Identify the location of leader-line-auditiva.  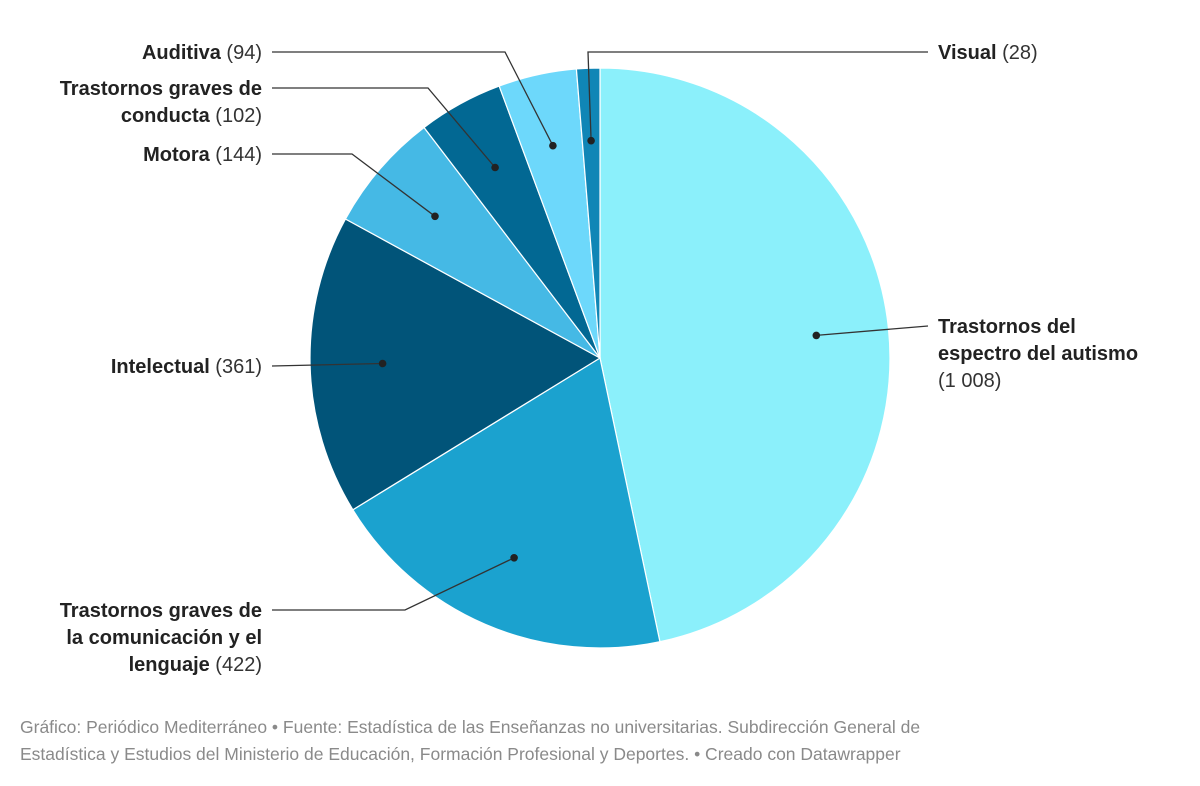
(413, 98).